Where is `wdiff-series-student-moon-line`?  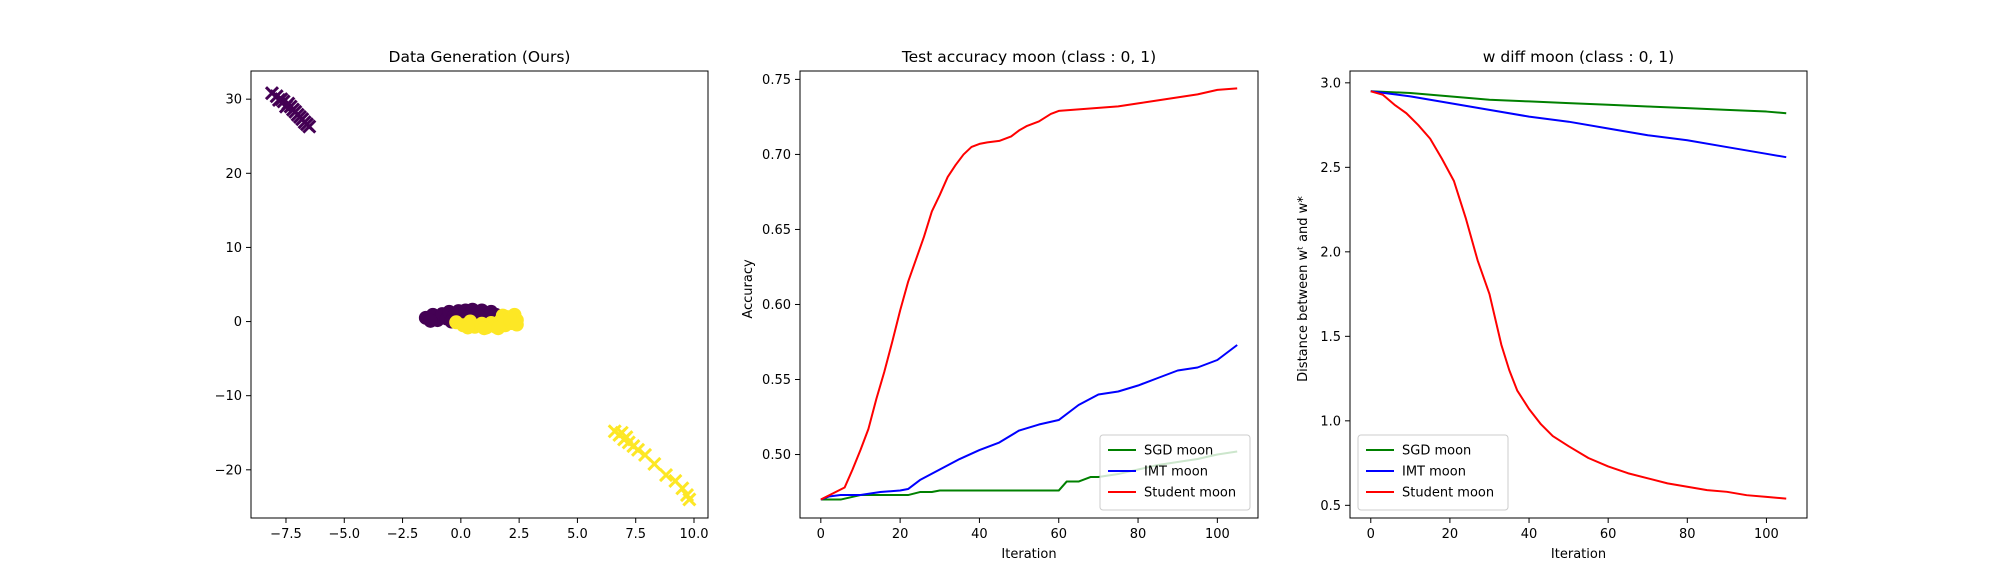 wdiff-series-student-moon-line is located at coordinates (1578, 295).